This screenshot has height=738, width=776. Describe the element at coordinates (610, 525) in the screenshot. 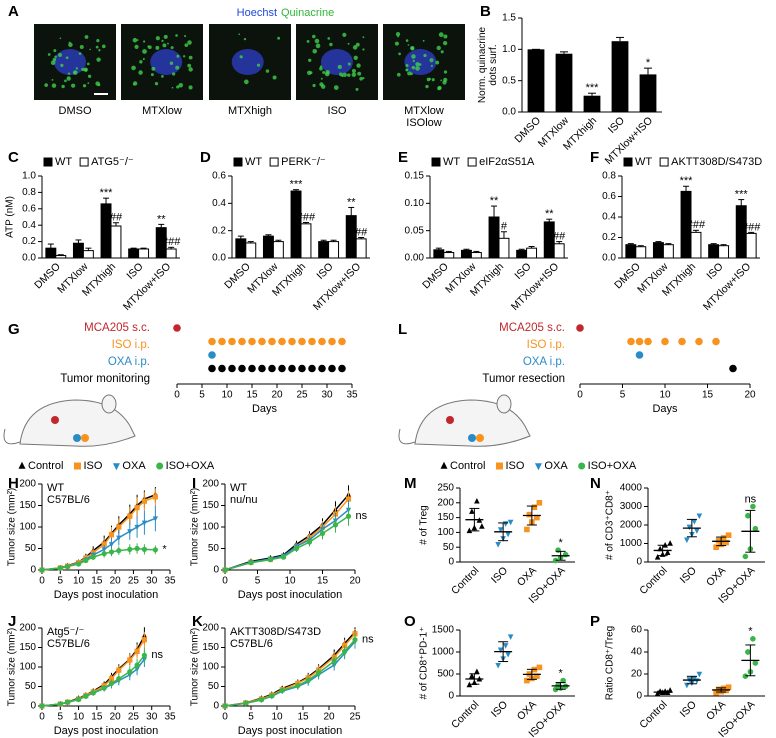

I see `y-axis-label: # of CD3⁺CD8⁺` at that location.